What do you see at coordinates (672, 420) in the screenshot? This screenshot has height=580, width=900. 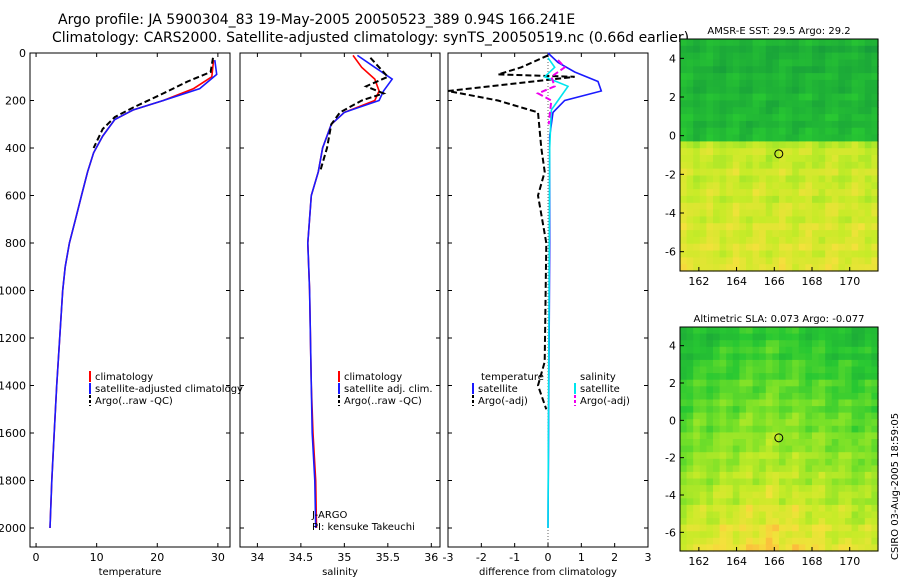 I see `y-tick-label: 0` at bounding box center [672, 420].